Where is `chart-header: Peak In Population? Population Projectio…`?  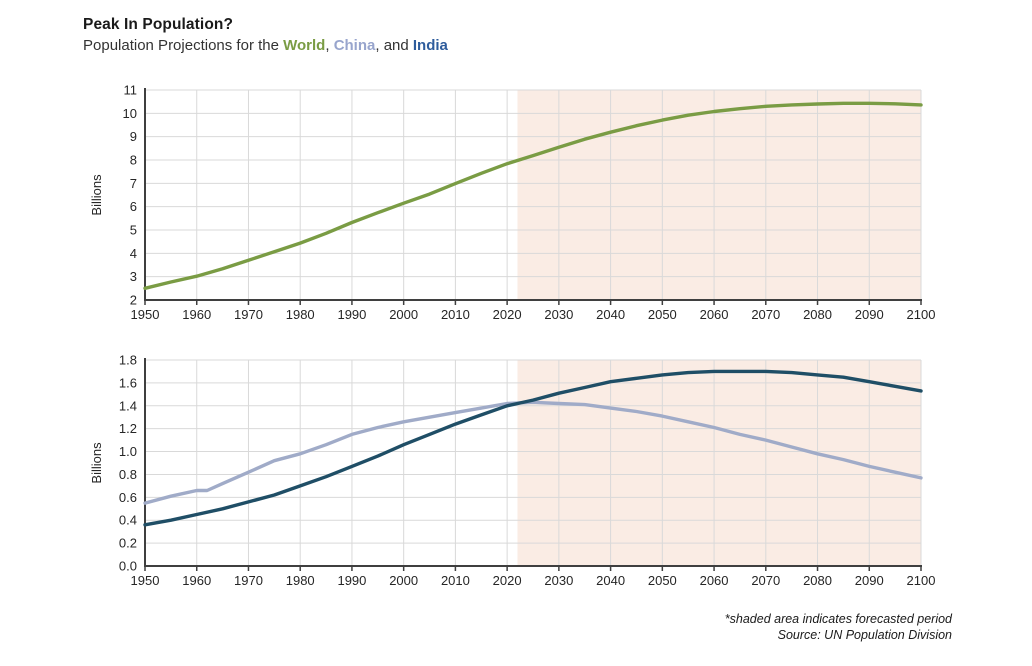
chart-header: Peak In Population? Population Projectio… is located at coordinates (265, 35).